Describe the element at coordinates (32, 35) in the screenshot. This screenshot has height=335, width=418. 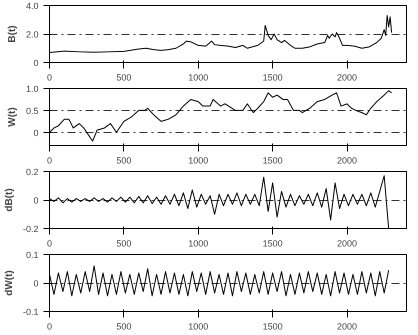
I see `y-tick-label: 2.0` at that location.